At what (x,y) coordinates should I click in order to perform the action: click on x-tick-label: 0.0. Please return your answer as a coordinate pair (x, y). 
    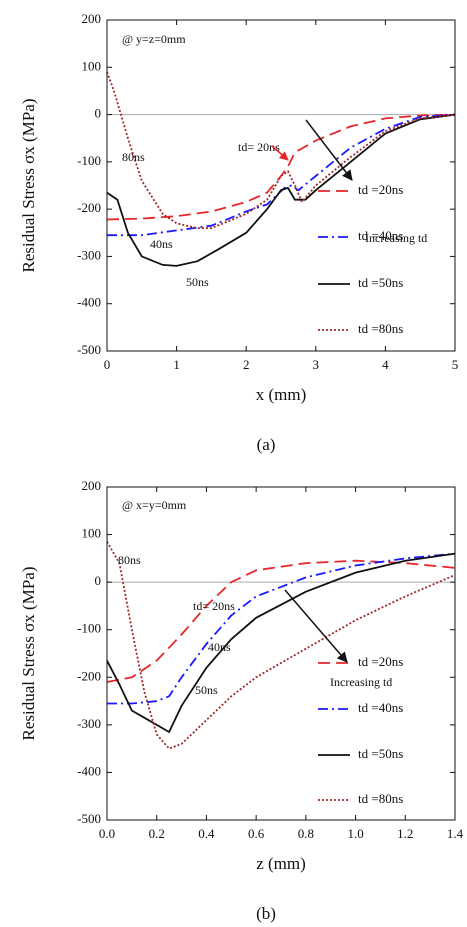
    Looking at the image, I should click on (107, 833).